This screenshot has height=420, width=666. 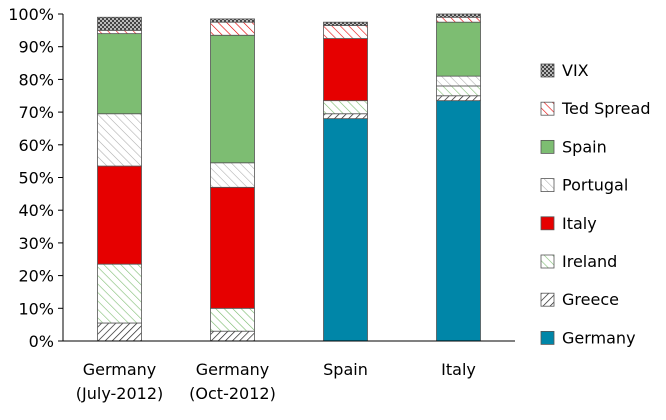 What do you see at coordinates (119, 32) in the screenshot?
I see `bar-segment-ted-spread-germany-july-2012` at bounding box center [119, 32].